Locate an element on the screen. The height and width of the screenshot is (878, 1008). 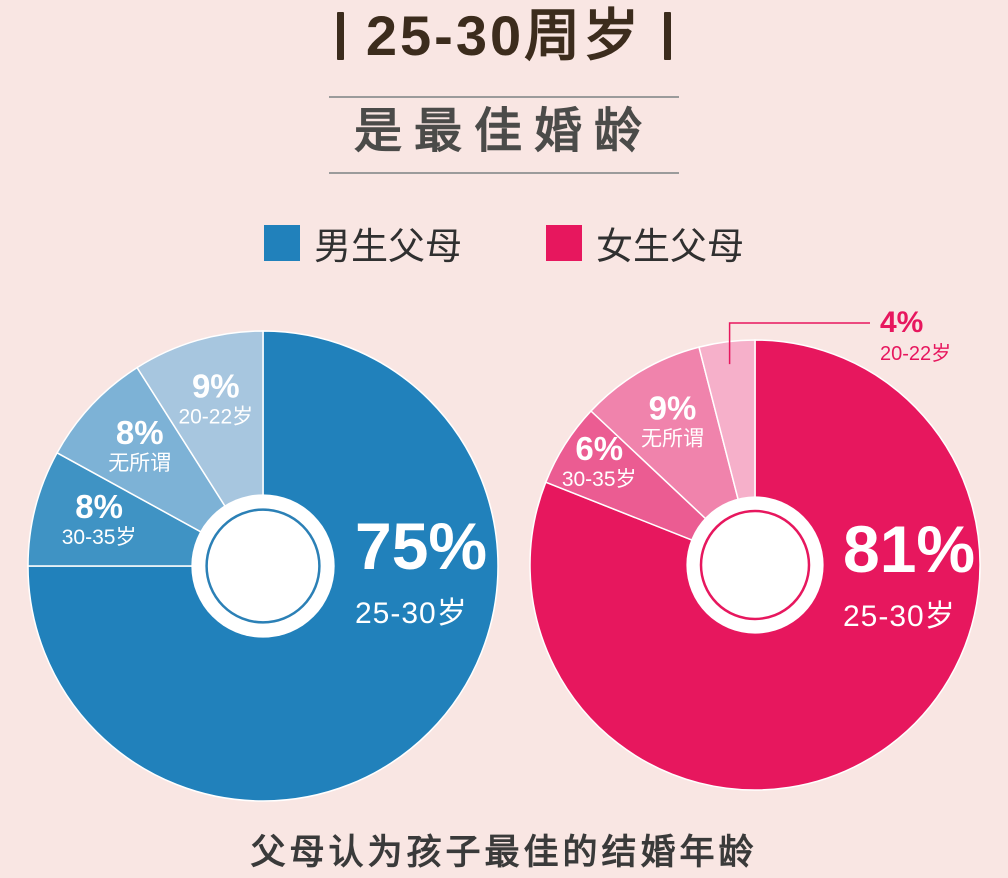
title-bar-left is located at coordinates (340, 36).